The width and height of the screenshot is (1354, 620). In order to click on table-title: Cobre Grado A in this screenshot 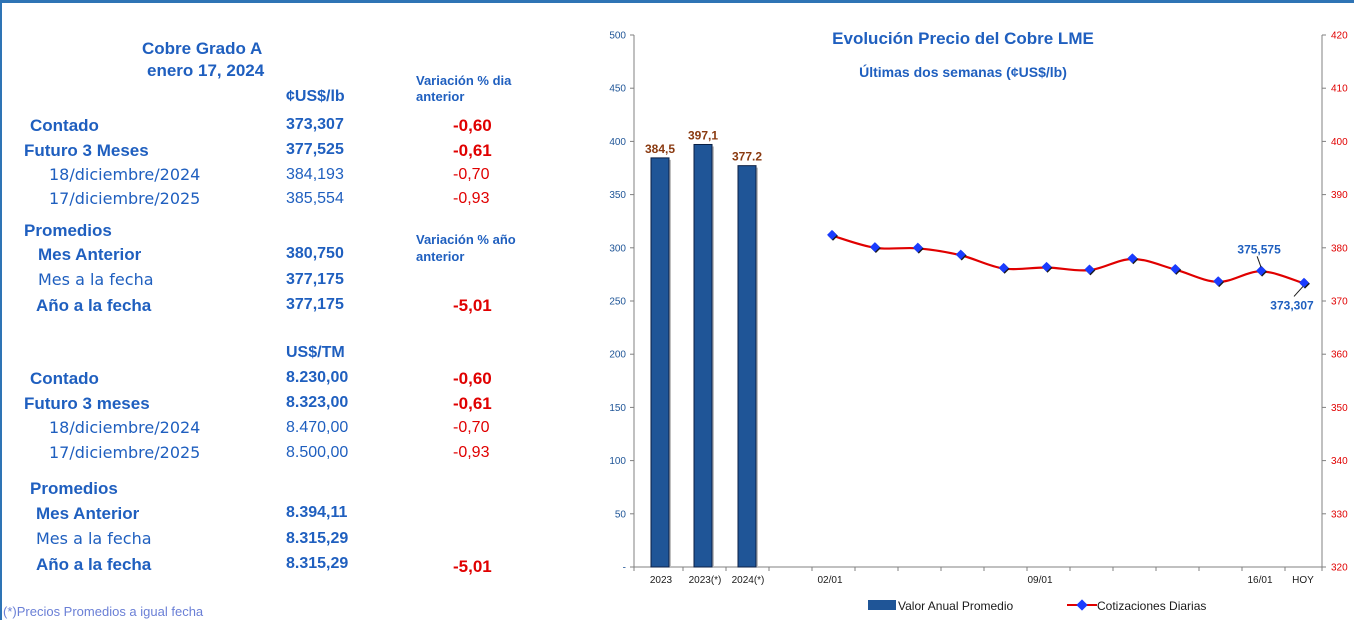, I will do `click(202, 48)`.